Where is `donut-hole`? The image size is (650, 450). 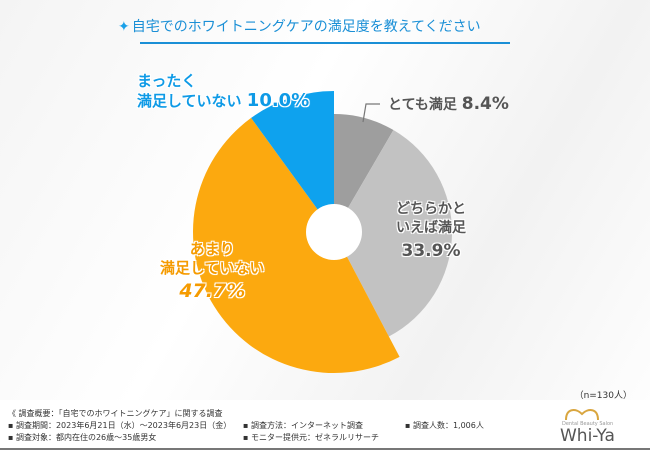
donut-hole is located at coordinates (334, 232).